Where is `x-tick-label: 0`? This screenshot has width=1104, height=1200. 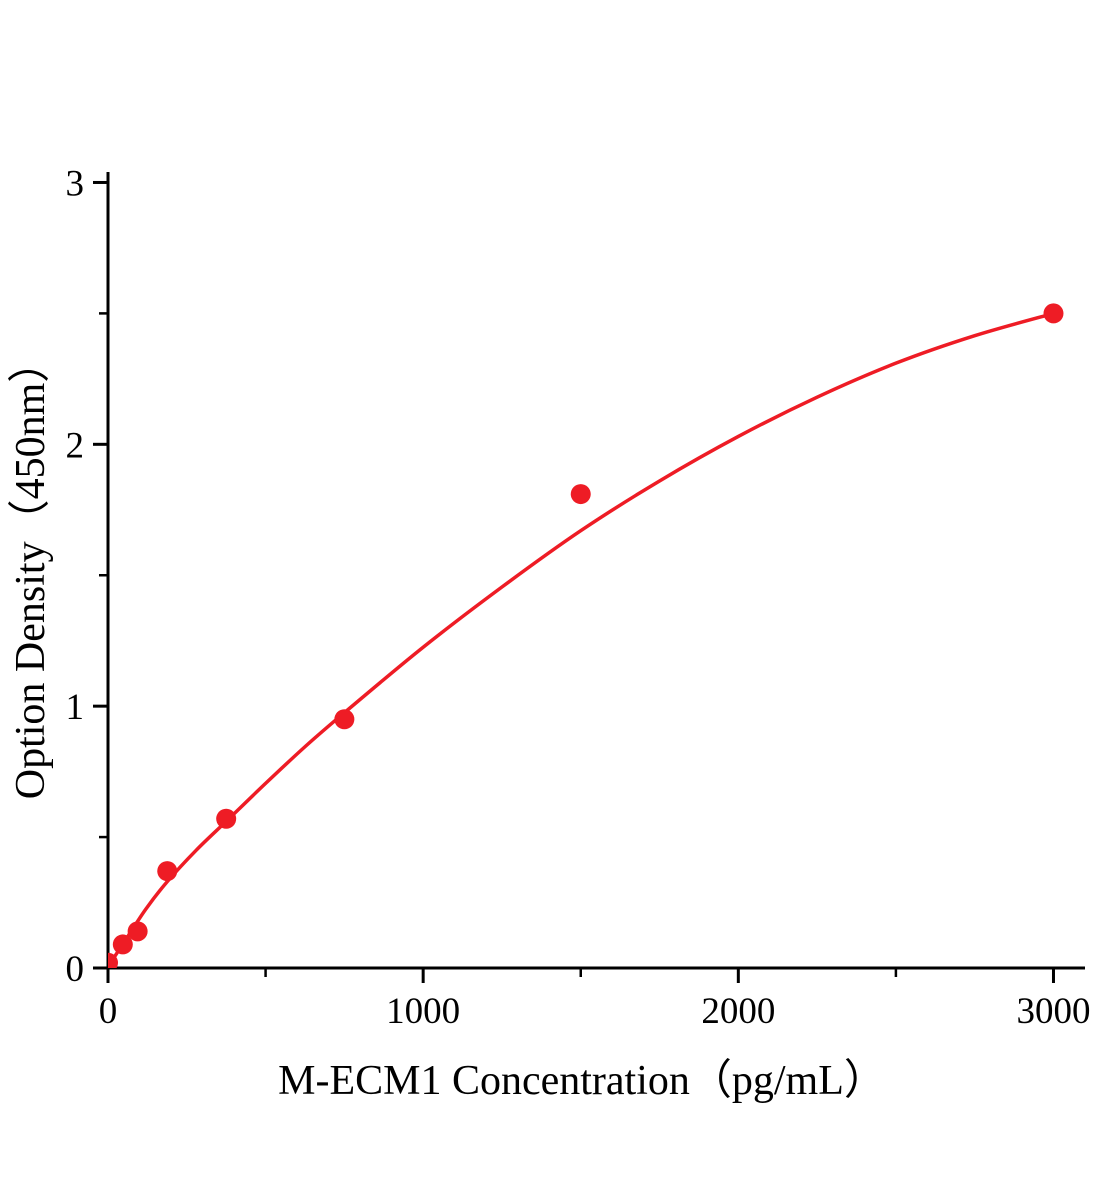
x-tick-label: 0 is located at coordinates (108, 1011).